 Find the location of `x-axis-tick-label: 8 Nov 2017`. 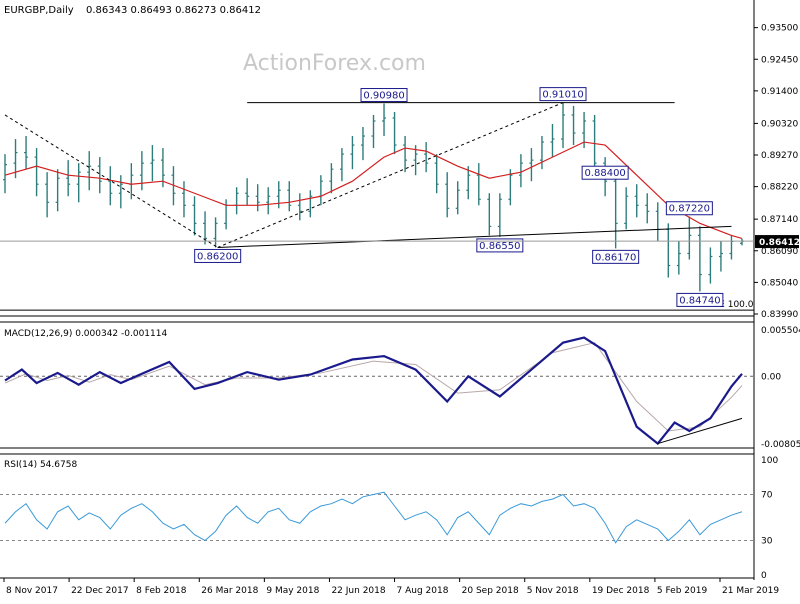

x-axis-tick-label: 8 Nov 2017 is located at coordinates (32, 591).